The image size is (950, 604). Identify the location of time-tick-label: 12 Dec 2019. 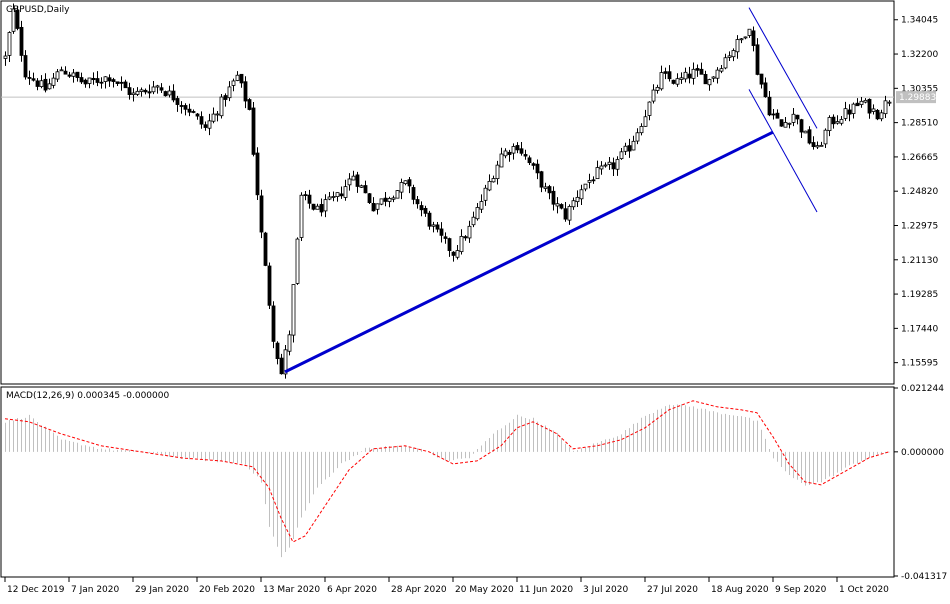
(36, 590).